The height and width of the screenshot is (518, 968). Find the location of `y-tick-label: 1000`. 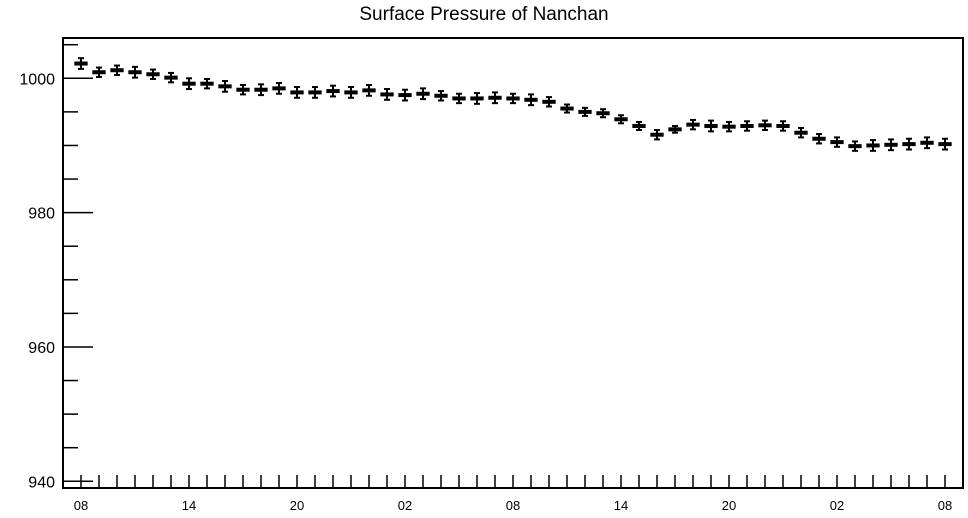

y-tick-label: 1000 is located at coordinates (37, 79).